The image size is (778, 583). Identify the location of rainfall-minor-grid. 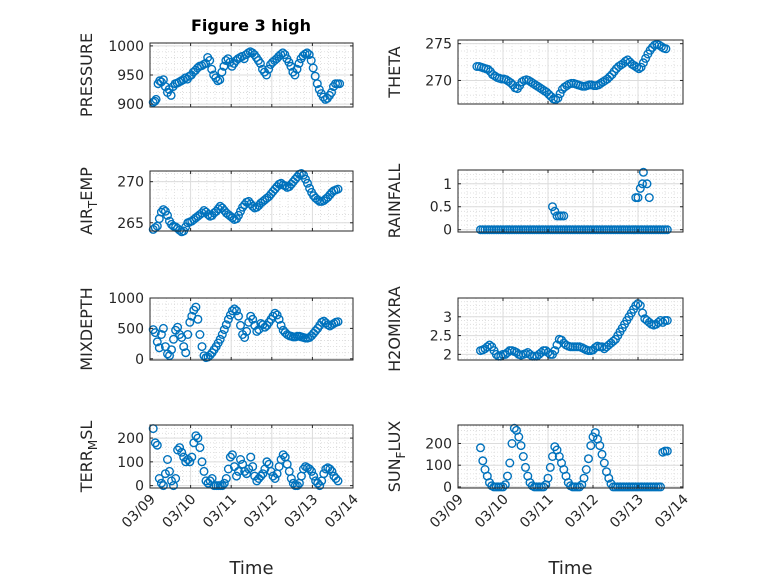
(570, 201).